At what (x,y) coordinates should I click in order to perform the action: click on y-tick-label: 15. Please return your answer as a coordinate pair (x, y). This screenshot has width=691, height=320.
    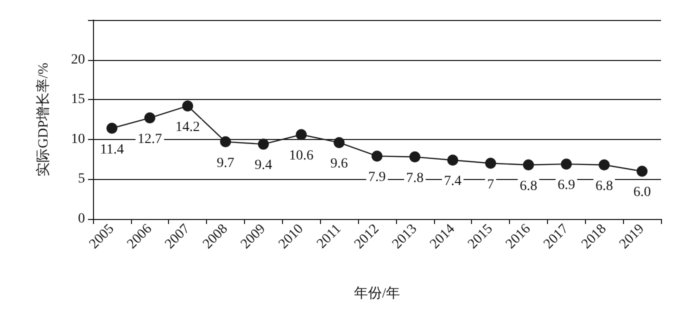
    Looking at the image, I should click on (78, 100).